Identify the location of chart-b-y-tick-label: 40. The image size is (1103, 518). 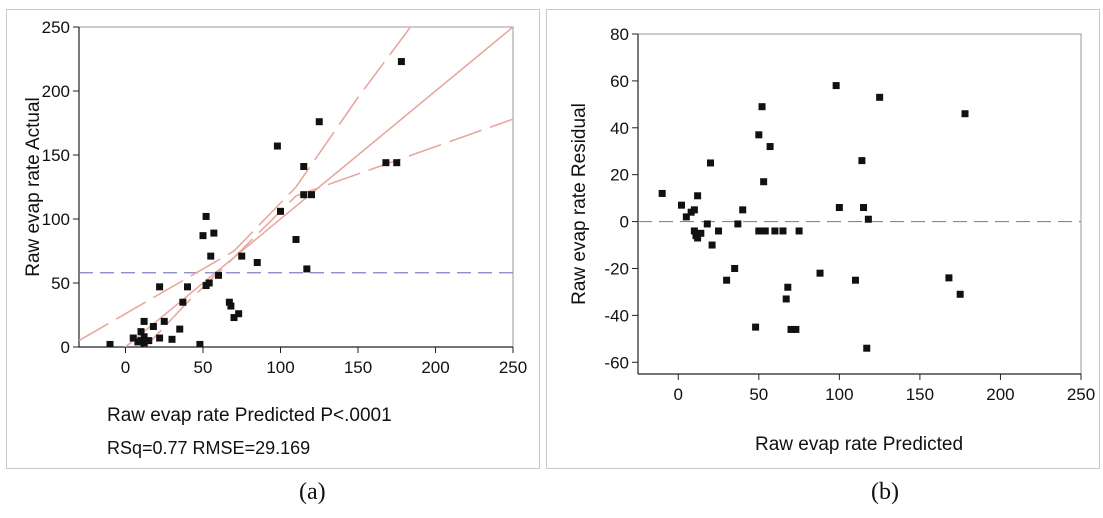
(619, 128).